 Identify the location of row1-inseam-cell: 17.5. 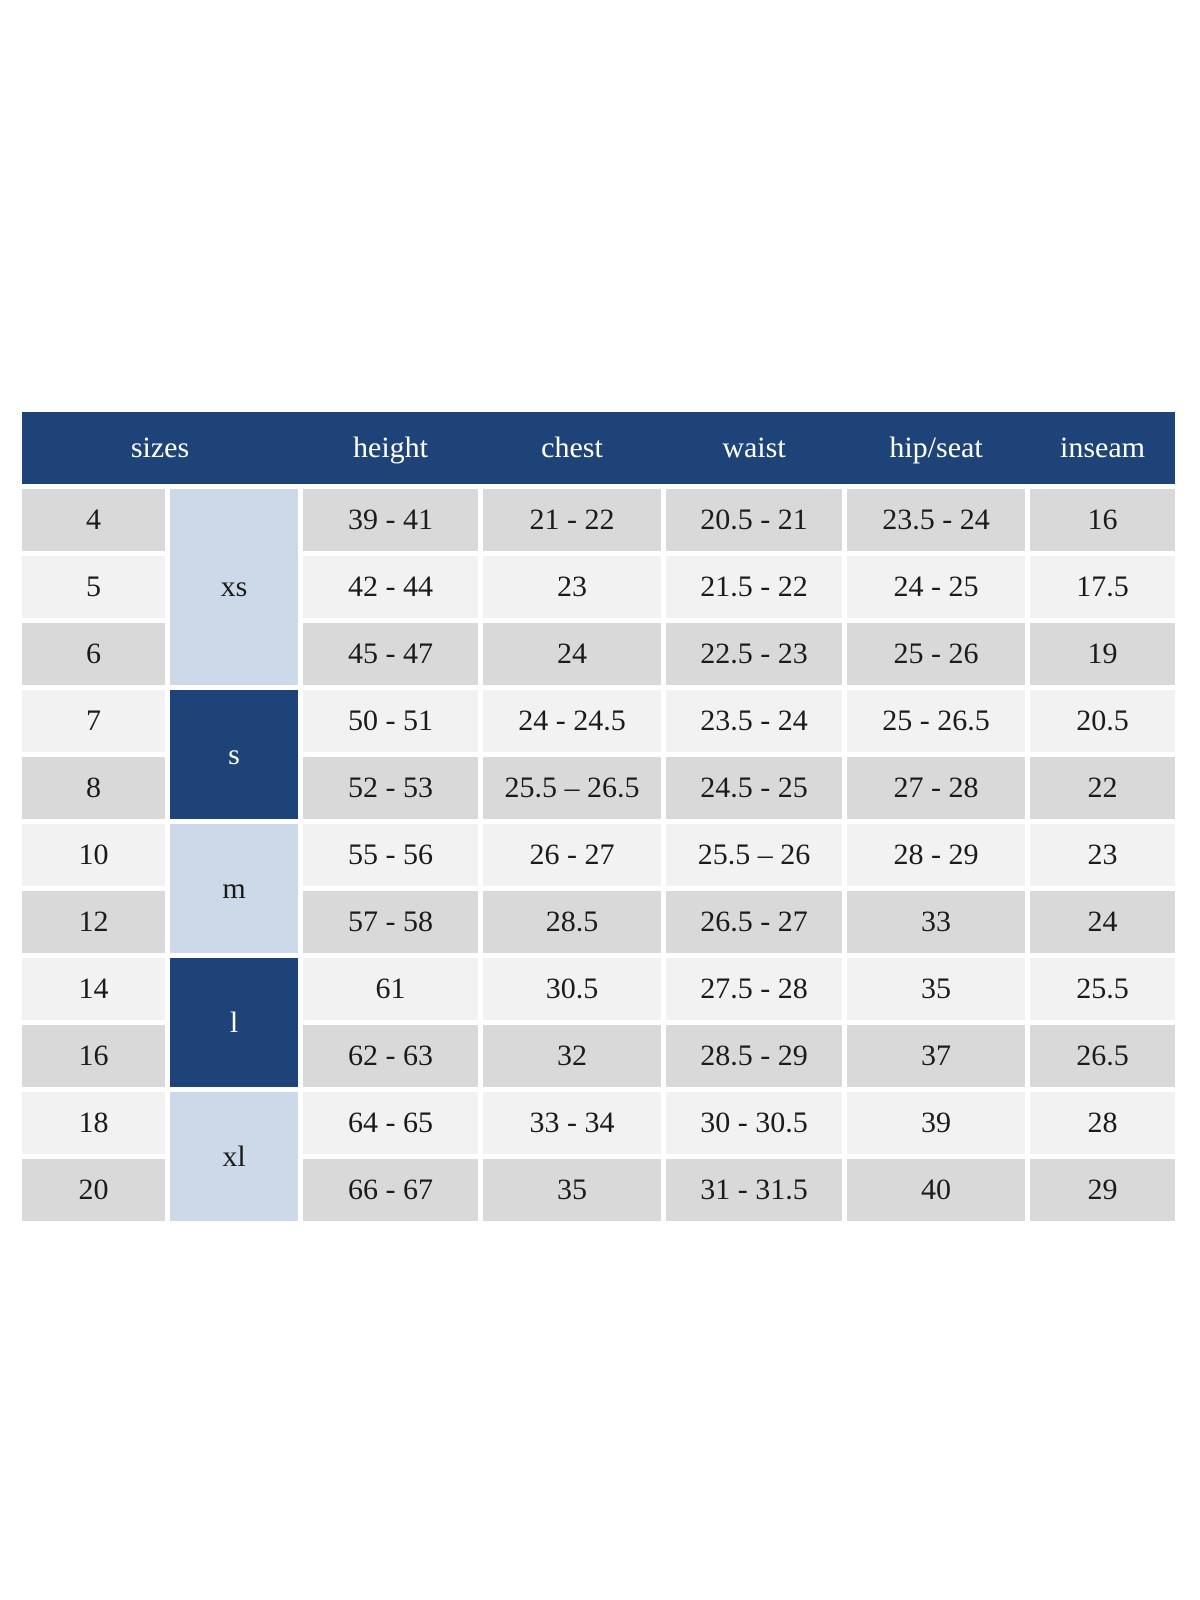
(1102, 587).